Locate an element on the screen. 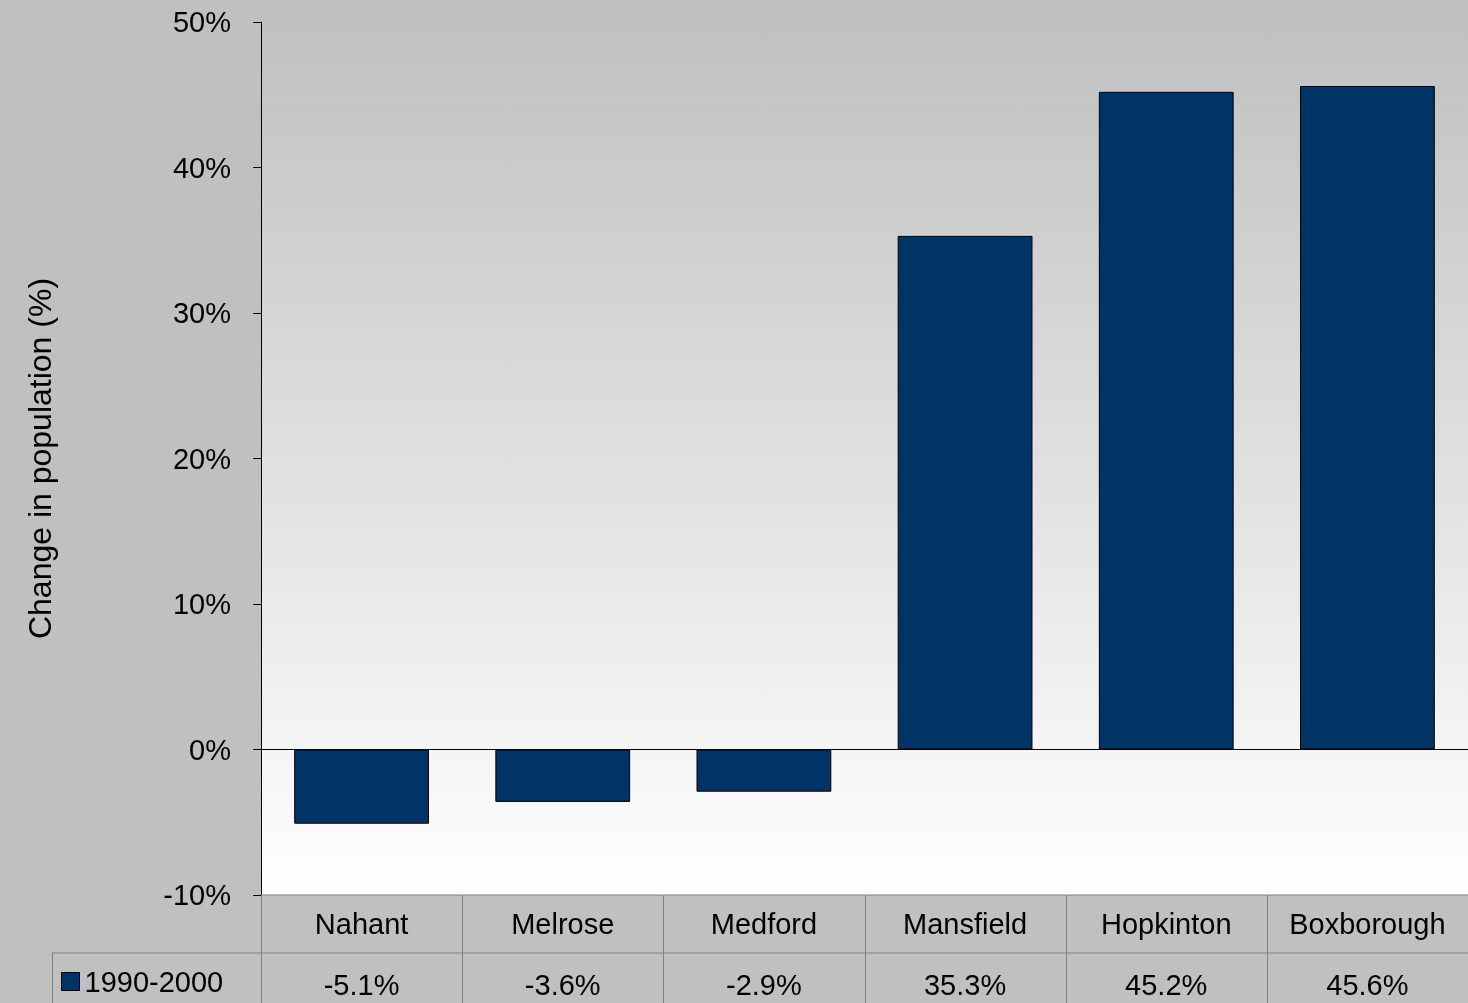  y-tick-label: 30% is located at coordinates (201, 313).